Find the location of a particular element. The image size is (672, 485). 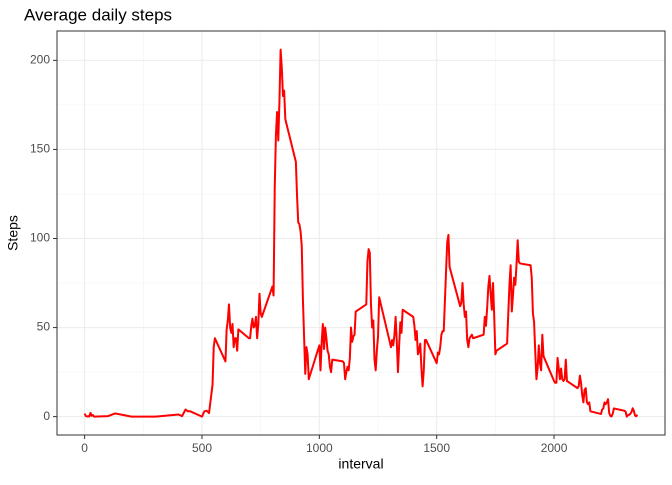

x-tick-label: 2000 is located at coordinates (554, 448).